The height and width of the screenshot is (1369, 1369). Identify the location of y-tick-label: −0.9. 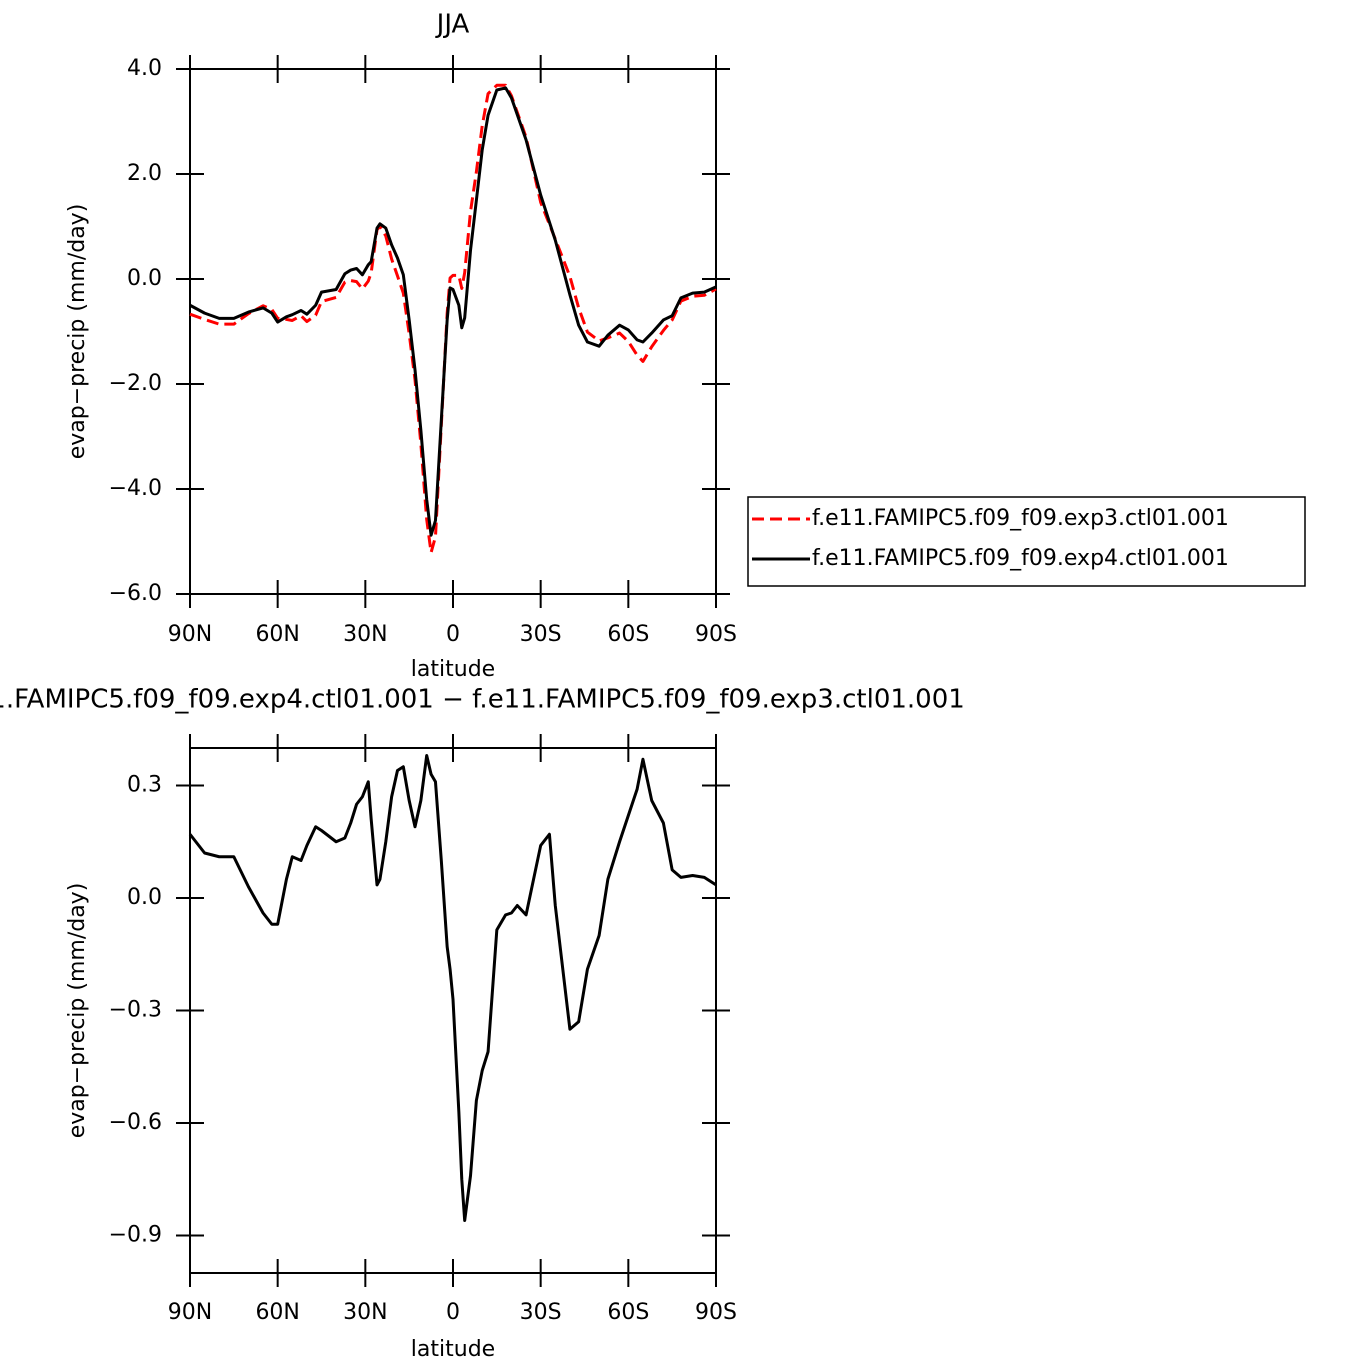
(135, 1235).